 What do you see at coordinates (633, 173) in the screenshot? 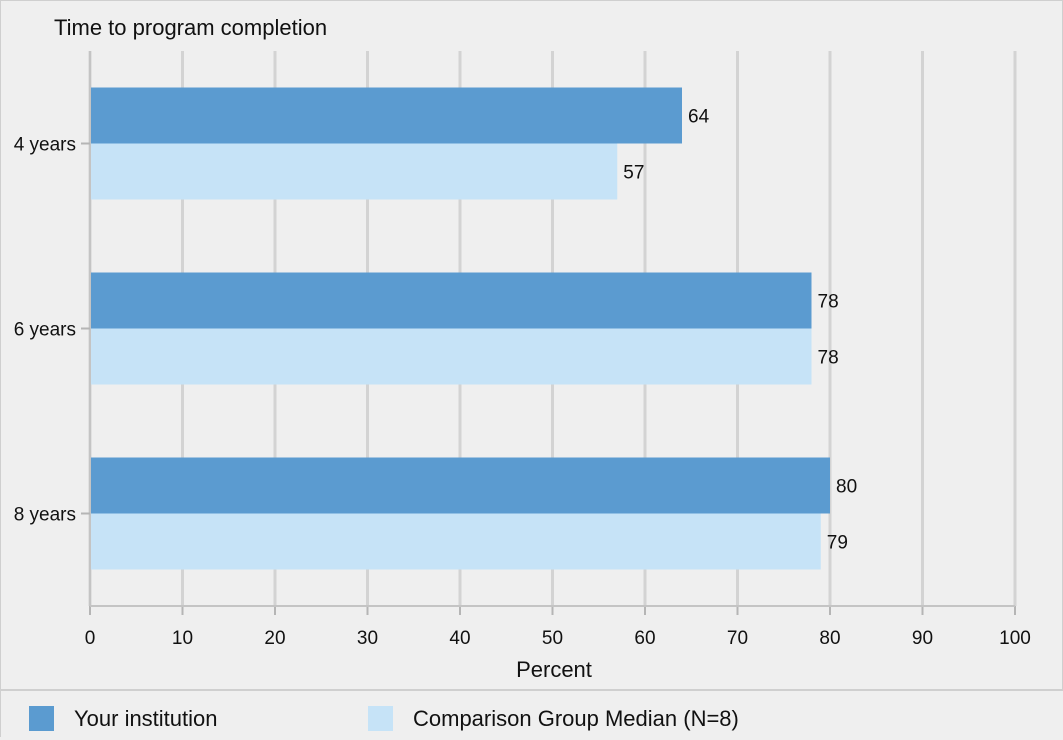
I see `data-label-comparison-group-median-n-8-4-years: 57` at bounding box center [633, 173].